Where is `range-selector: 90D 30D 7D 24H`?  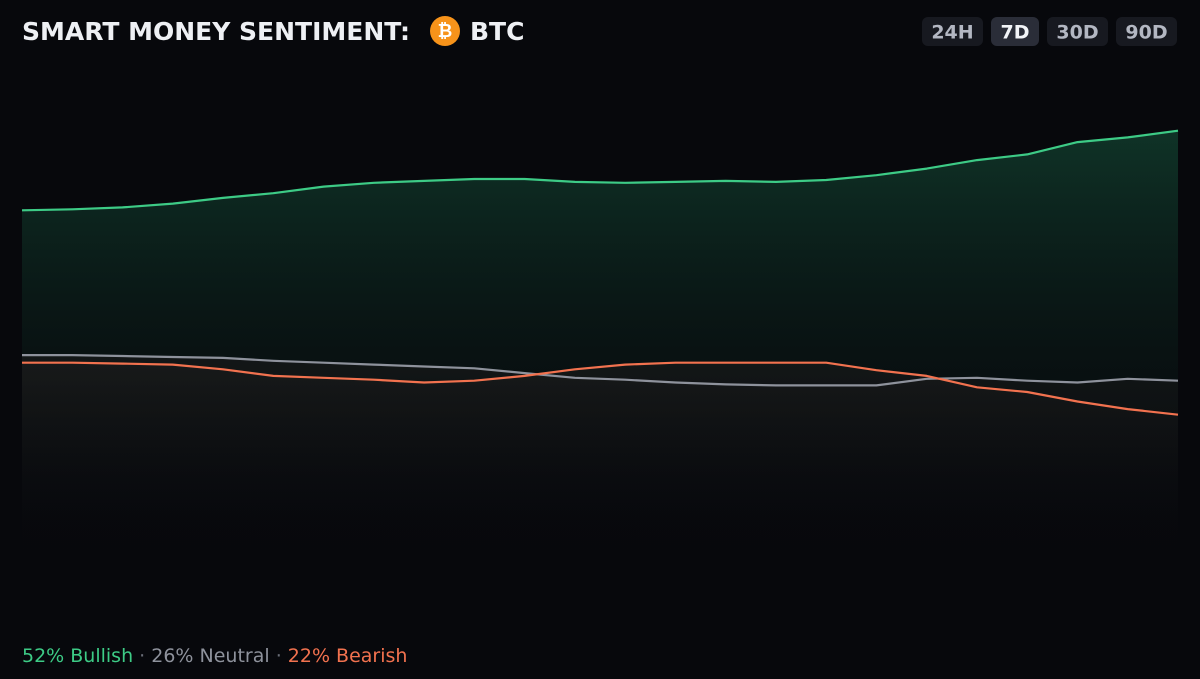 range-selector: 90D 30D 7D 24H is located at coordinates (1049, 31).